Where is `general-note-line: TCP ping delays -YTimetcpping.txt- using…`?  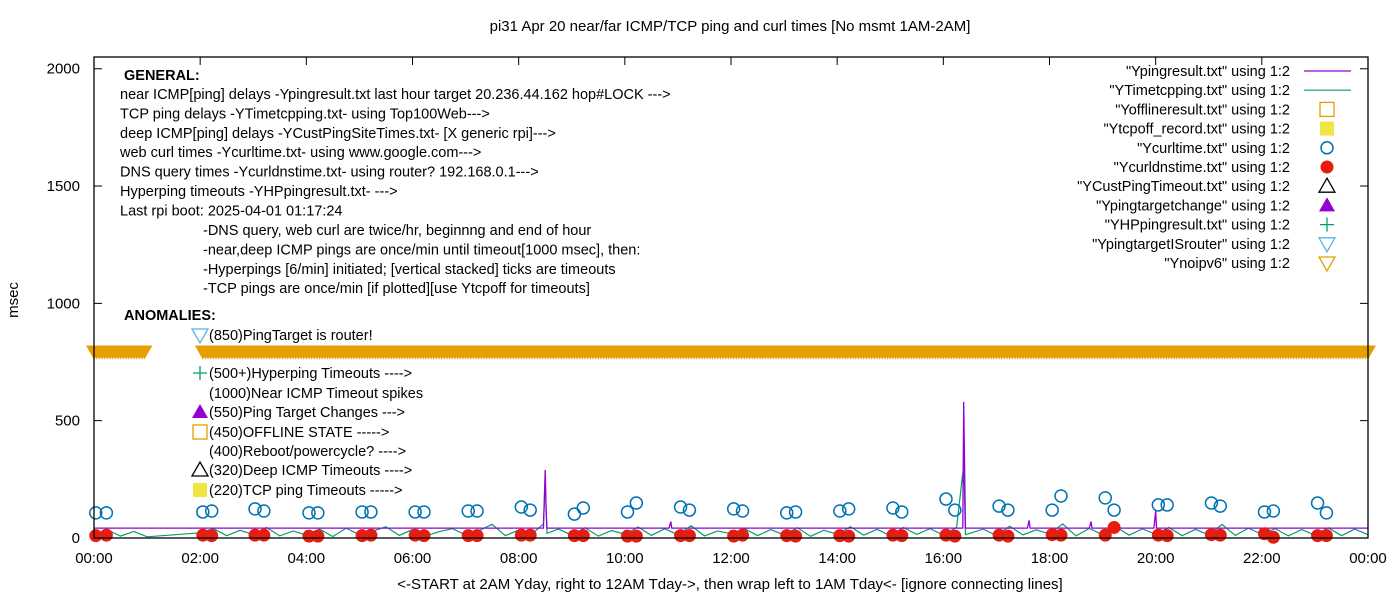 general-note-line: TCP ping delays -YTimetcpping.txt- using… is located at coordinates (305, 114).